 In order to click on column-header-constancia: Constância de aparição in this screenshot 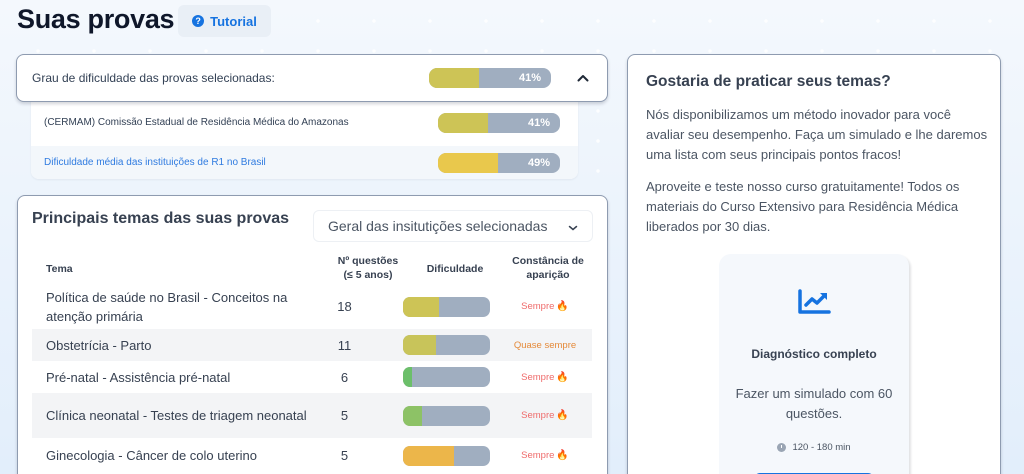, I will do `click(548, 268)`.